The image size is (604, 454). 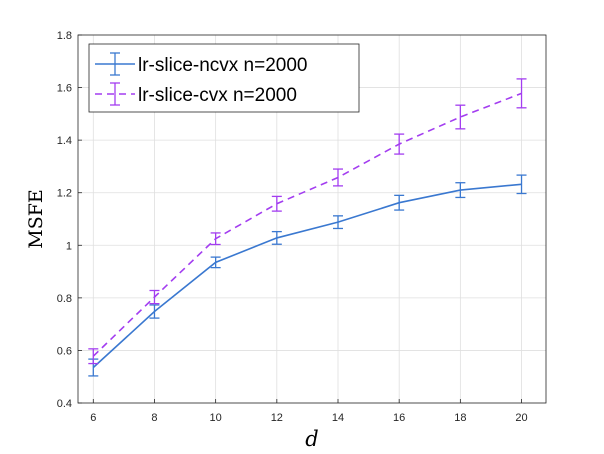 What do you see at coordinates (64, 351) in the screenshot?
I see `y-tick-label: 0.6` at bounding box center [64, 351].